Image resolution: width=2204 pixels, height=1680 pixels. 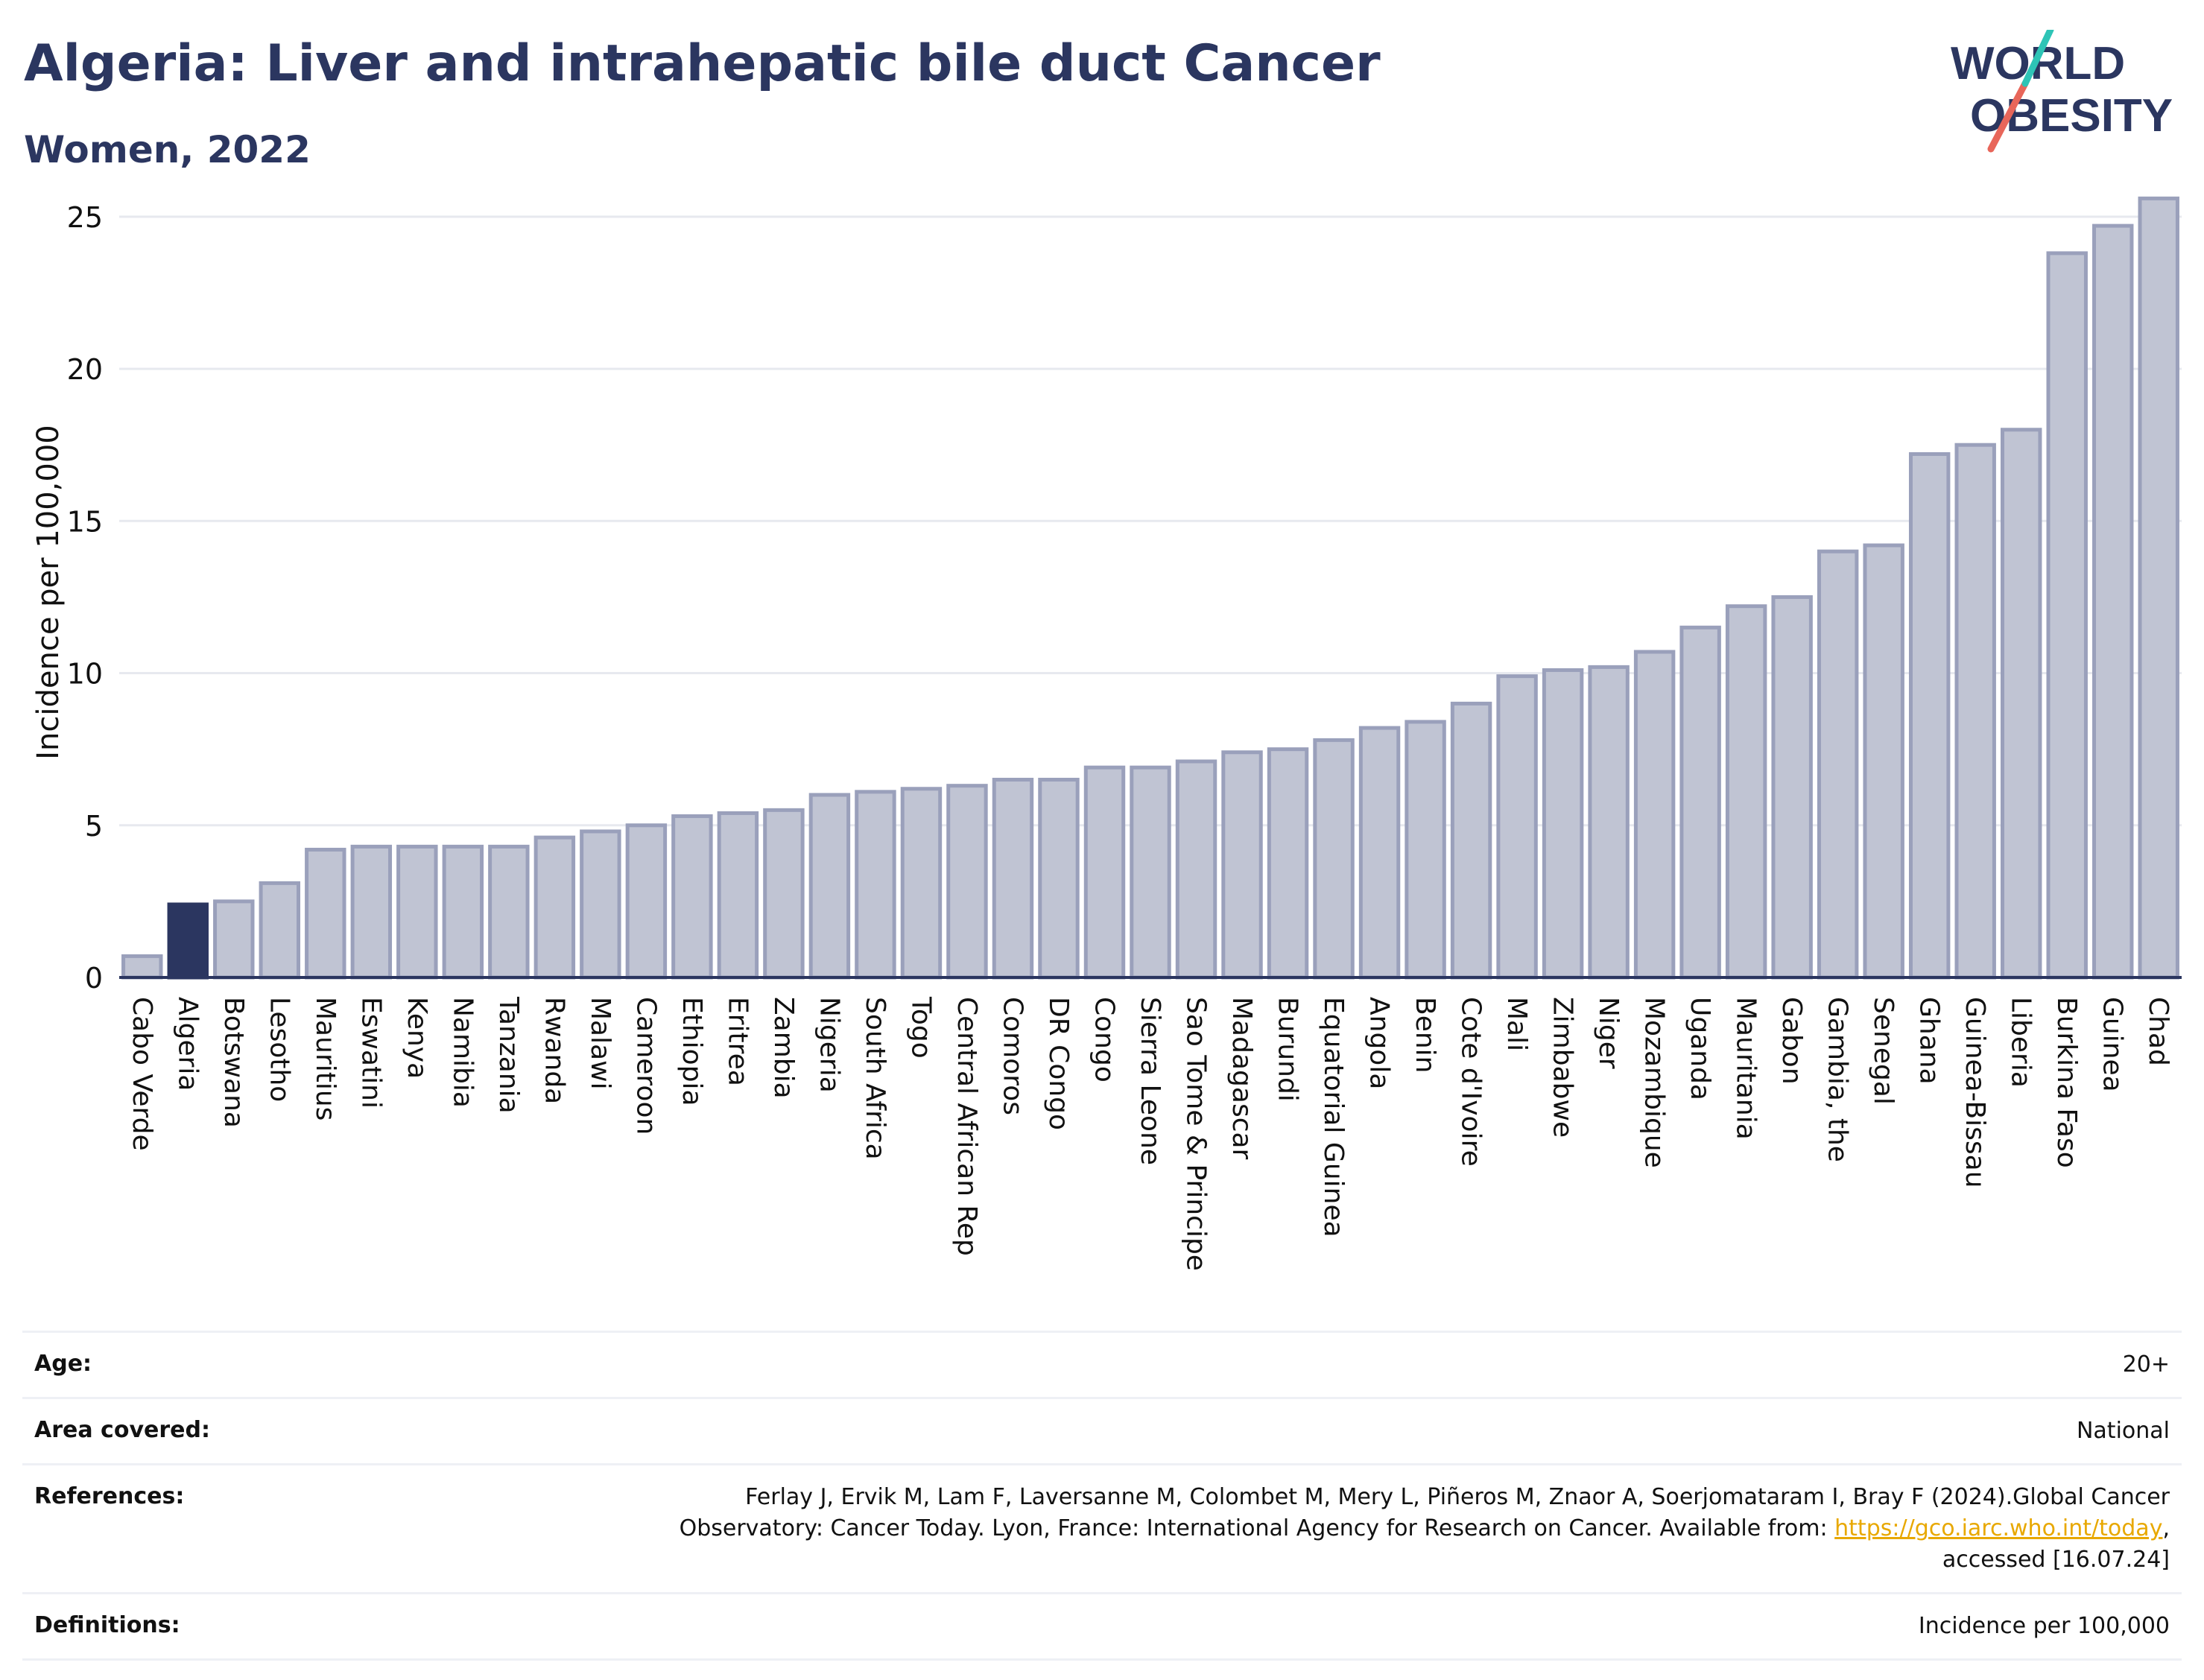 I want to click on definitions-label: Definitions:, so click(x=107, y=1625).